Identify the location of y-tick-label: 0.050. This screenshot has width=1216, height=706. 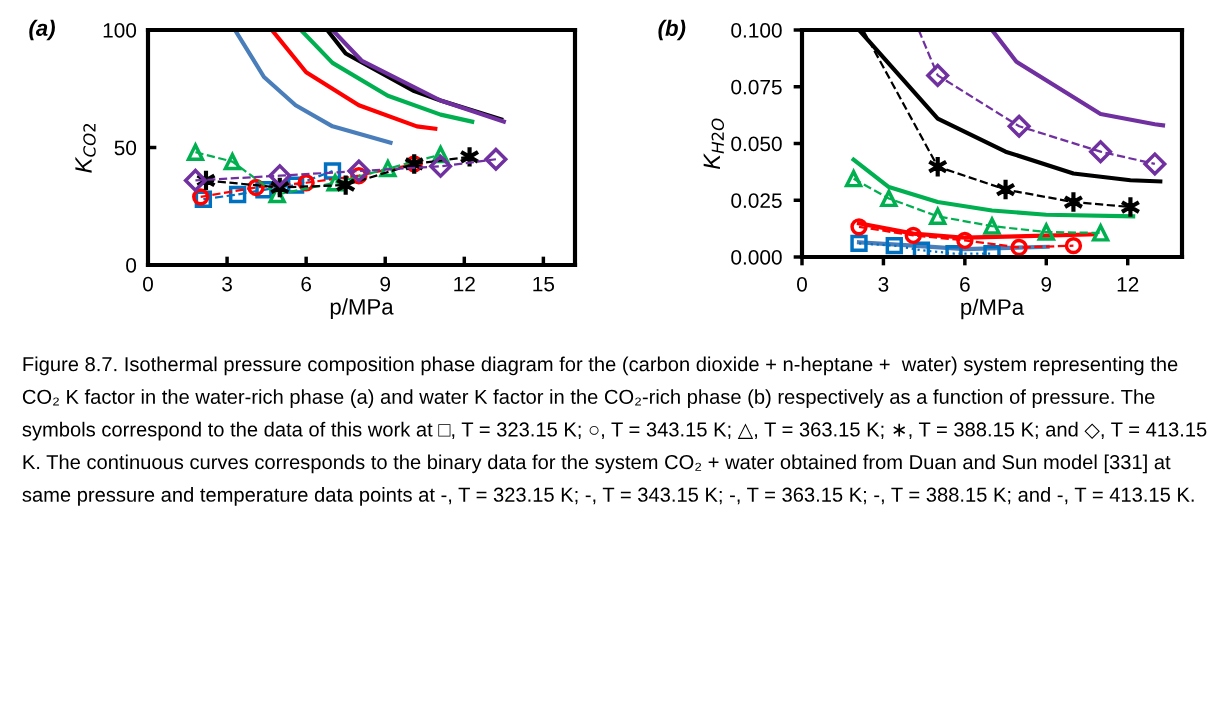
(756, 144).